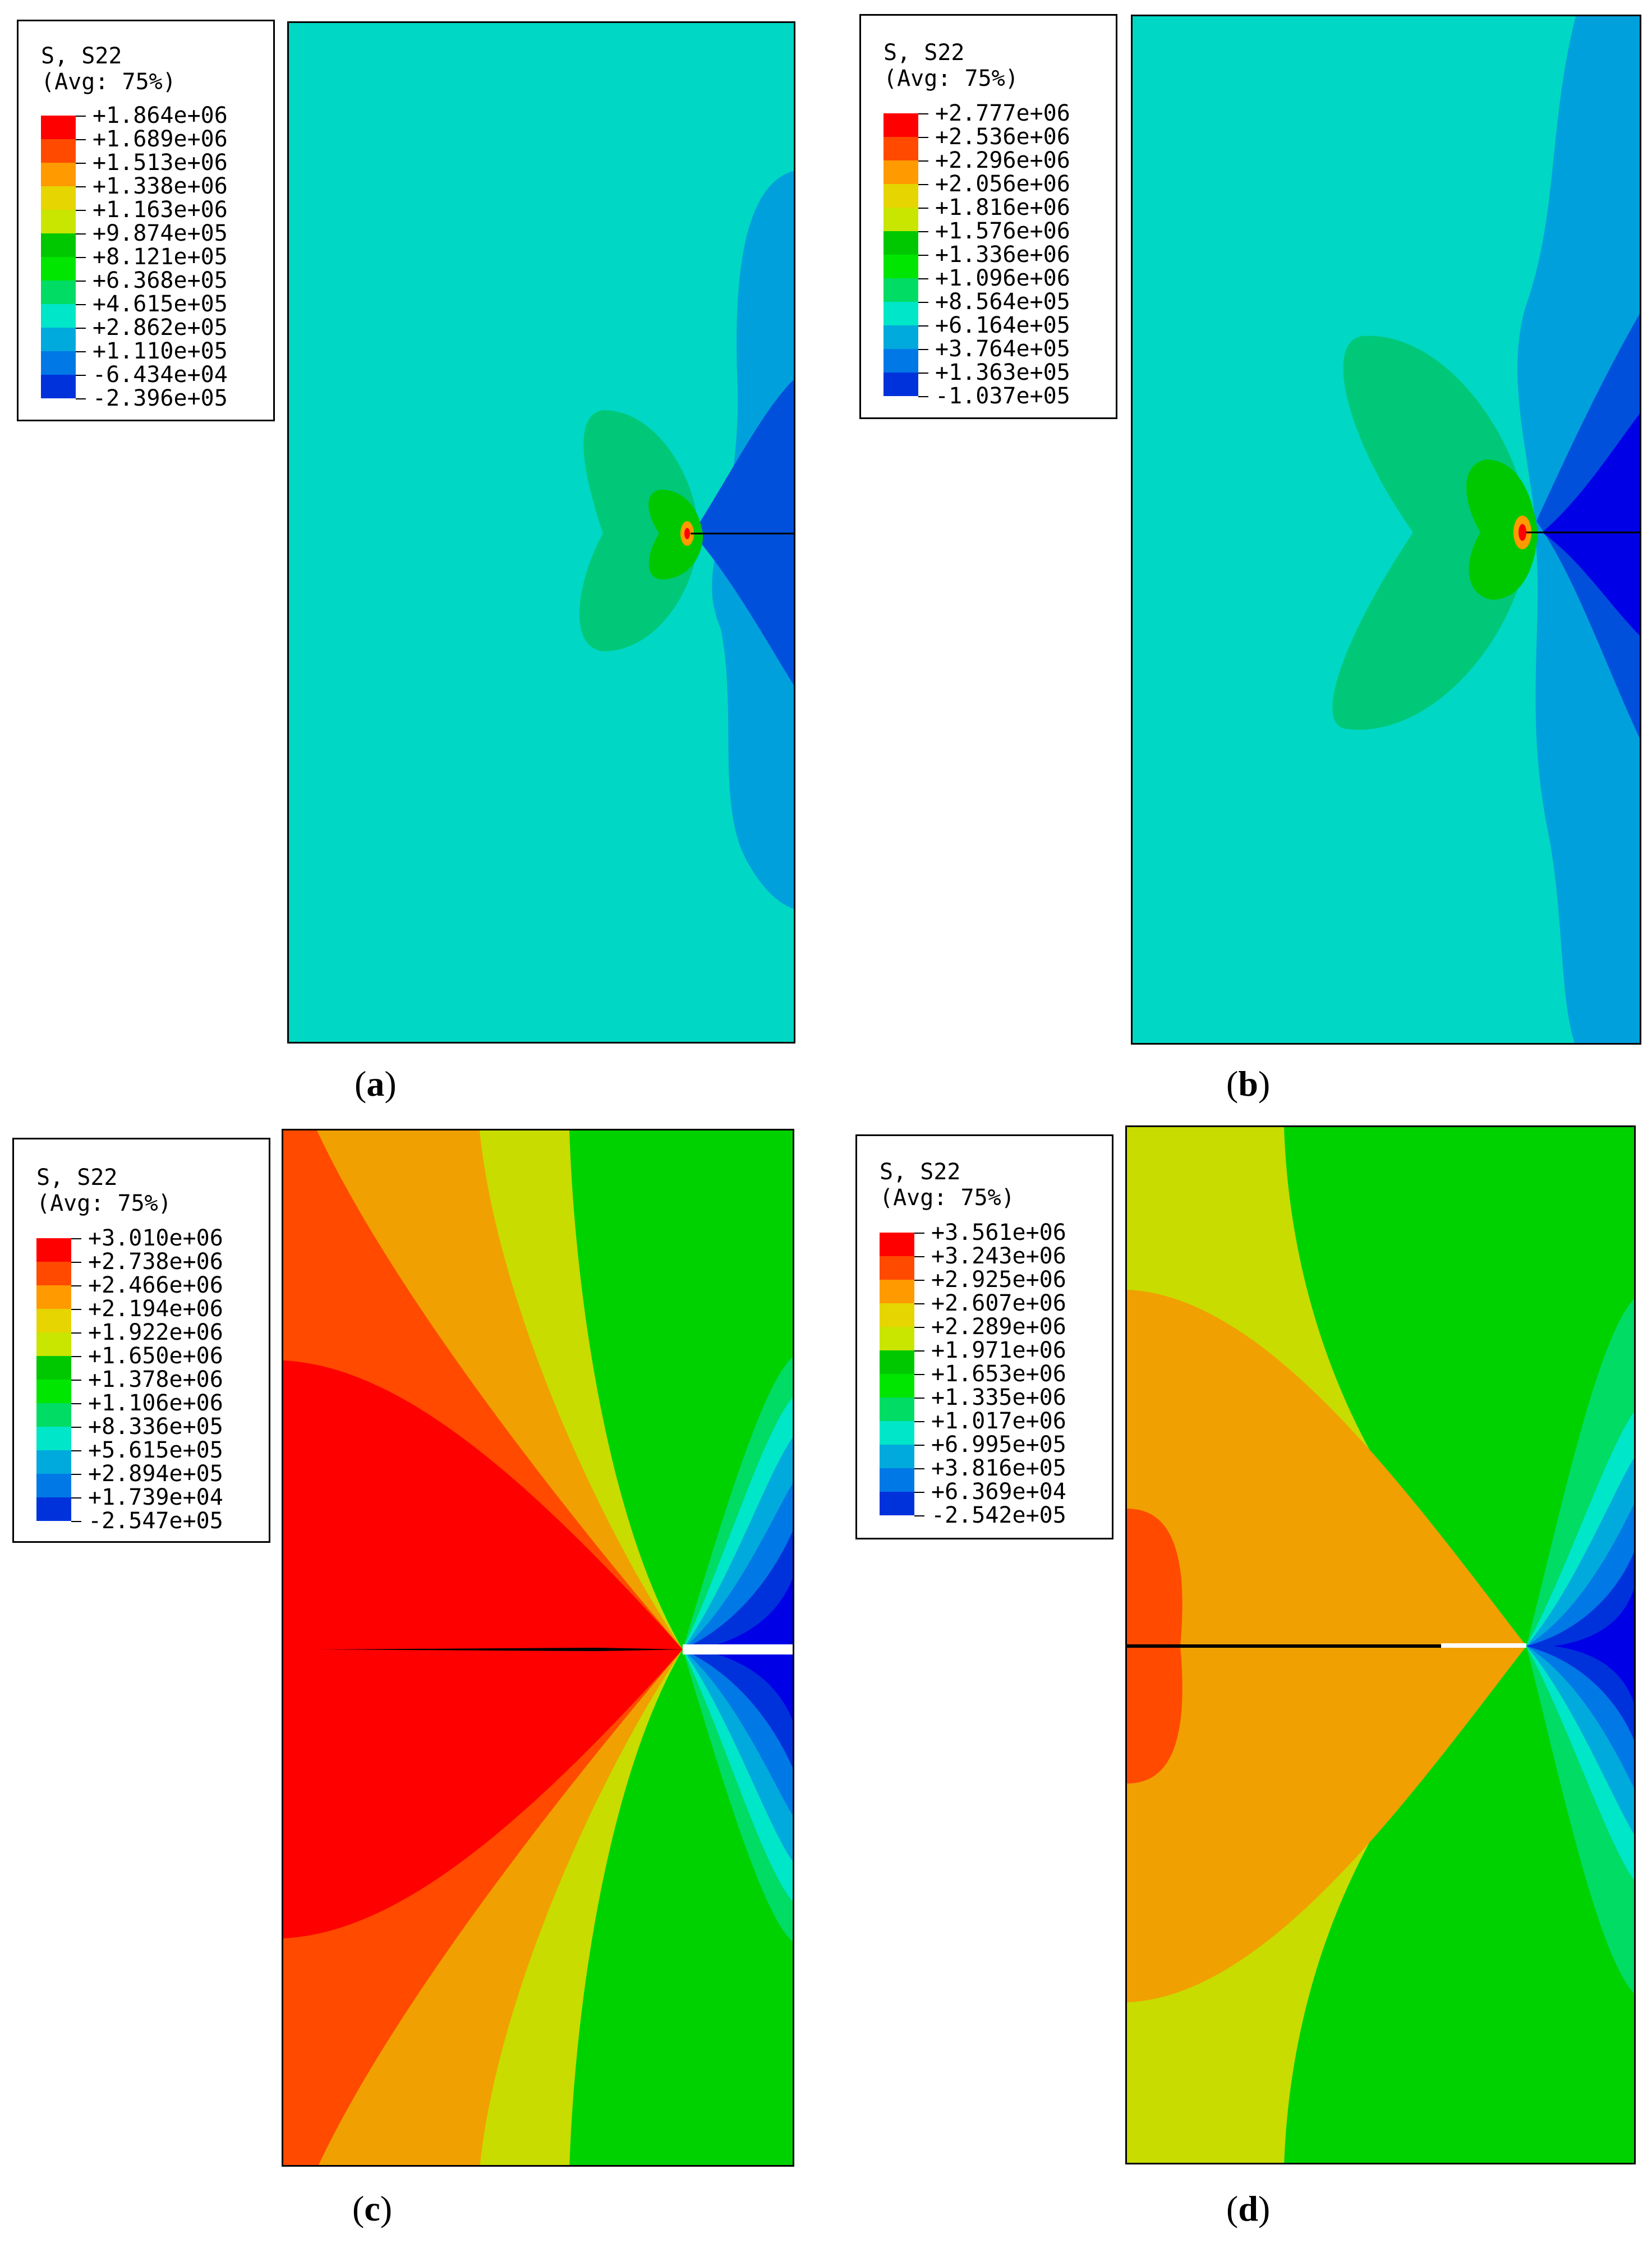 The image size is (1652, 2243). What do you see at coordinates (999, 1350) in the screenshot?
I see `legend-value: +1.971e+06` at bounding box center [999, 1350].